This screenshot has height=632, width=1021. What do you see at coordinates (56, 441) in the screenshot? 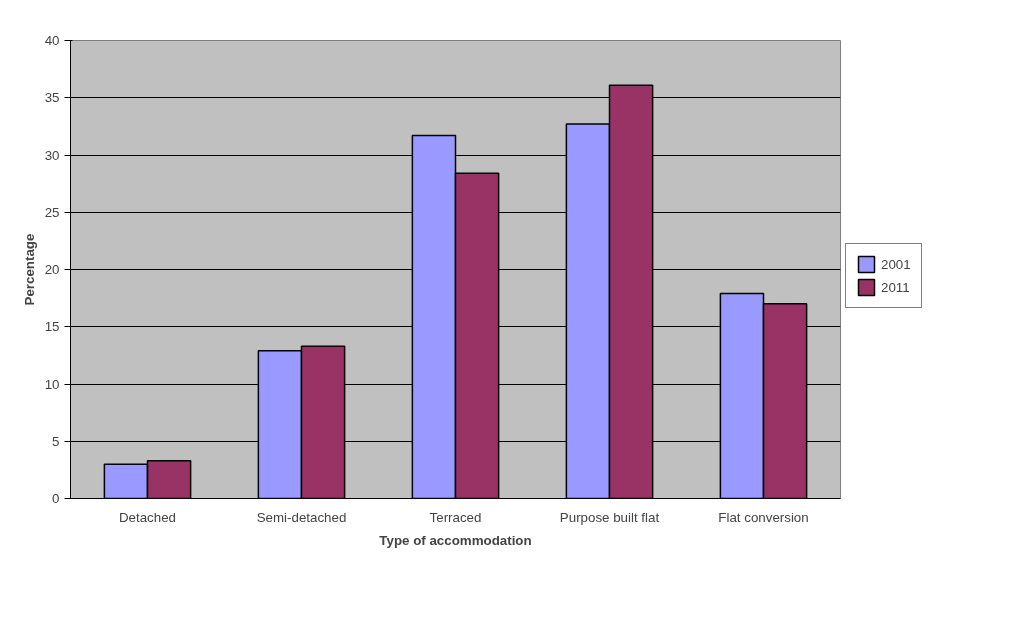
I see `y-tick-label: 5` at bounding box center [56, 441].